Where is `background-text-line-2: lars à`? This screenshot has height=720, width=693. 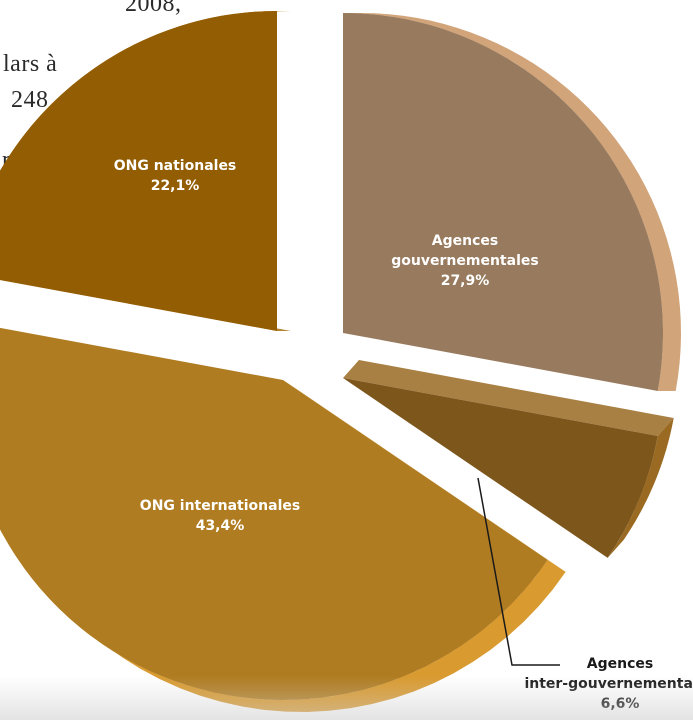
background-text-line-2: lars à is located at coordinates (30, 64).